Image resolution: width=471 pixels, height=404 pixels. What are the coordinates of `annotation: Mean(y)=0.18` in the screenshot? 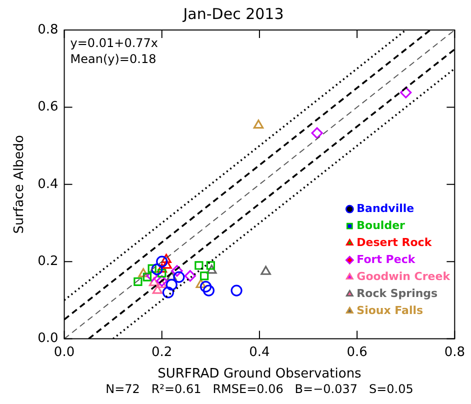 It's located at (113, 59).